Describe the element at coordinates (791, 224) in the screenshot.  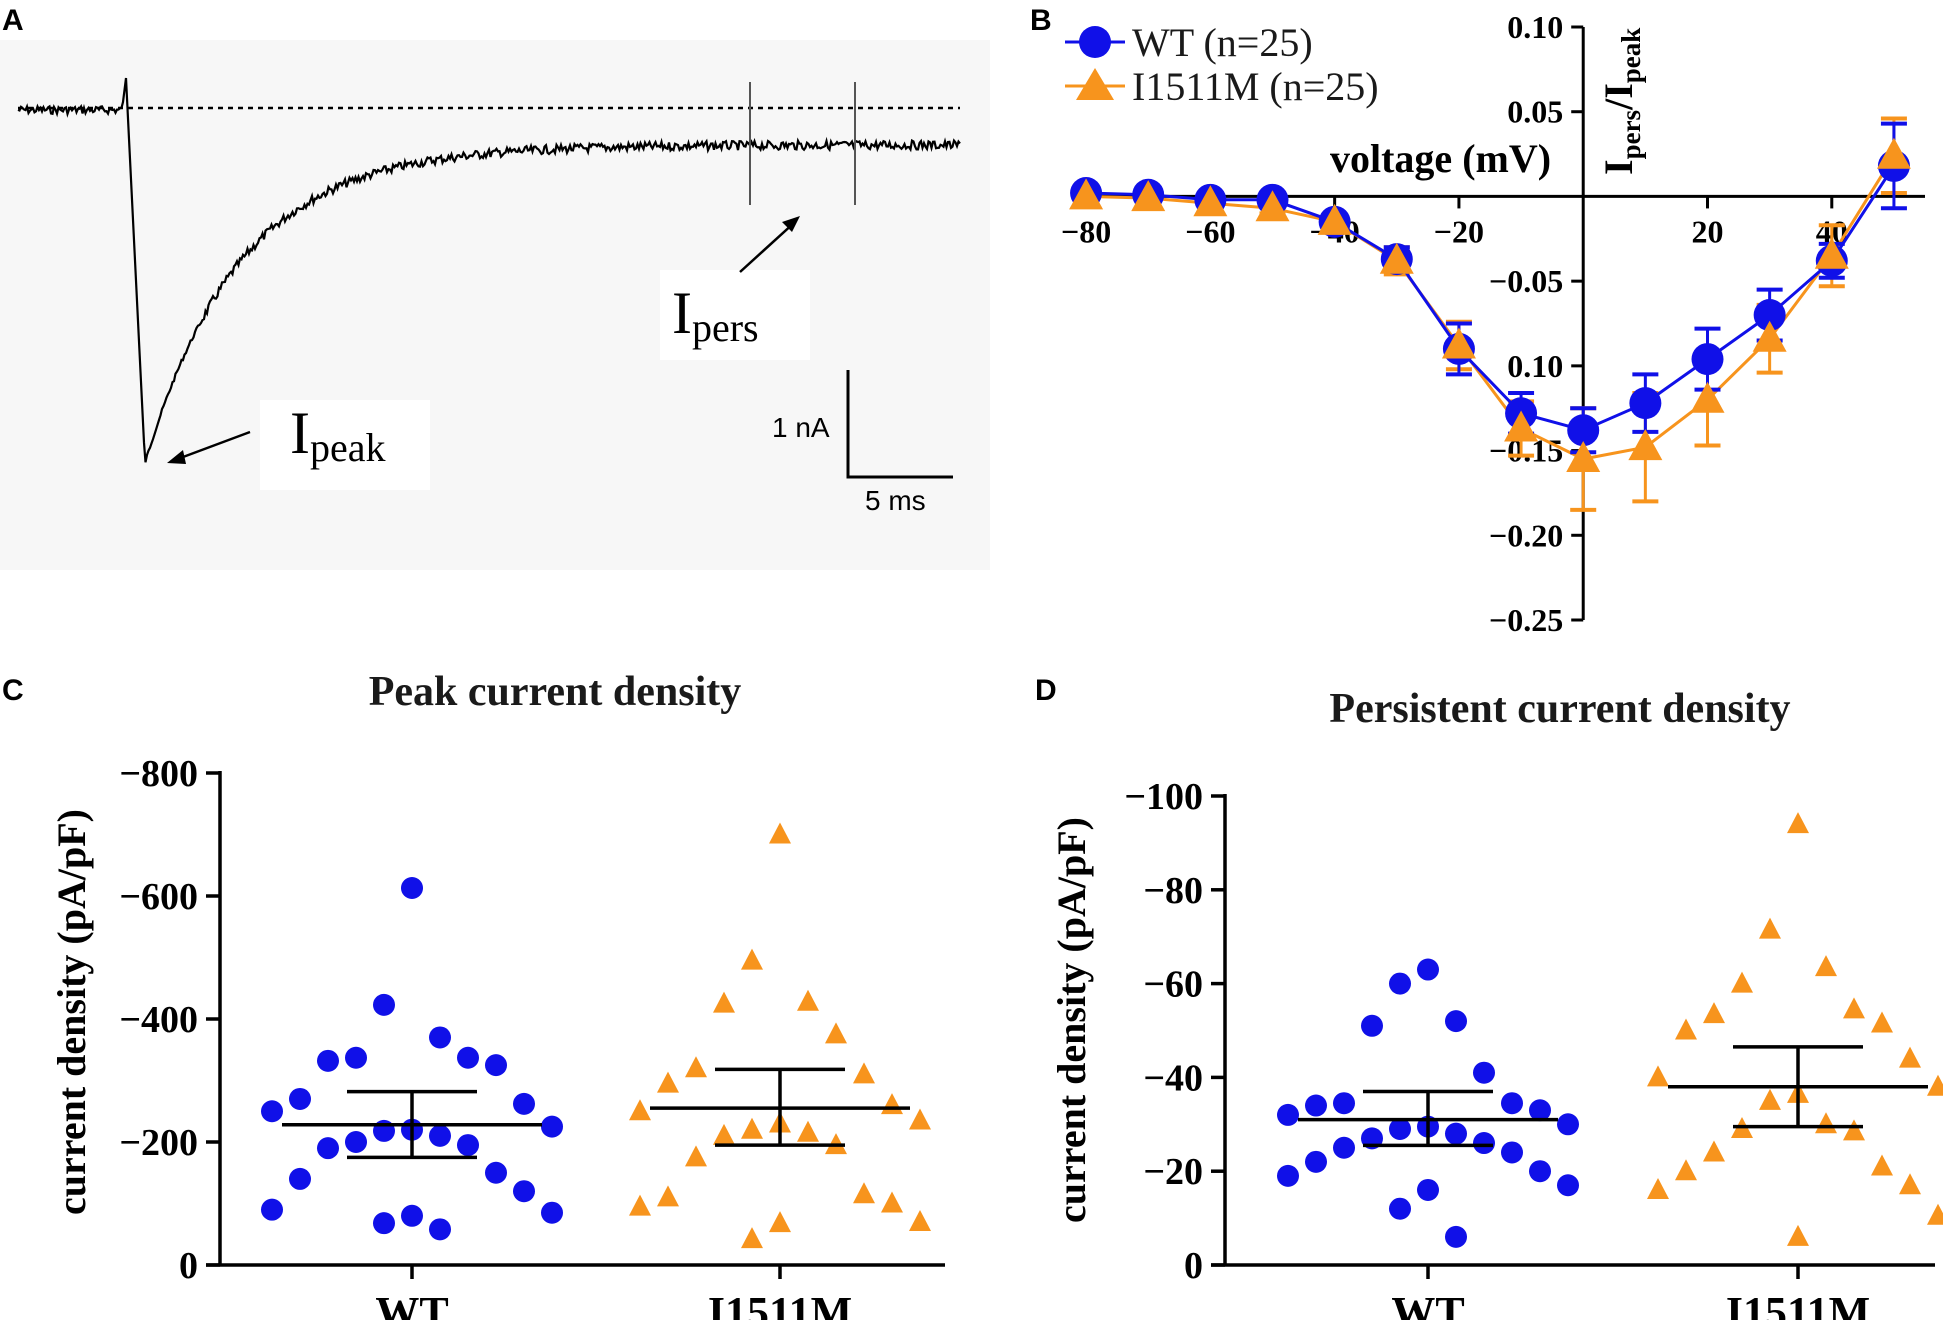
I see `pers-arrowhead` at that location.